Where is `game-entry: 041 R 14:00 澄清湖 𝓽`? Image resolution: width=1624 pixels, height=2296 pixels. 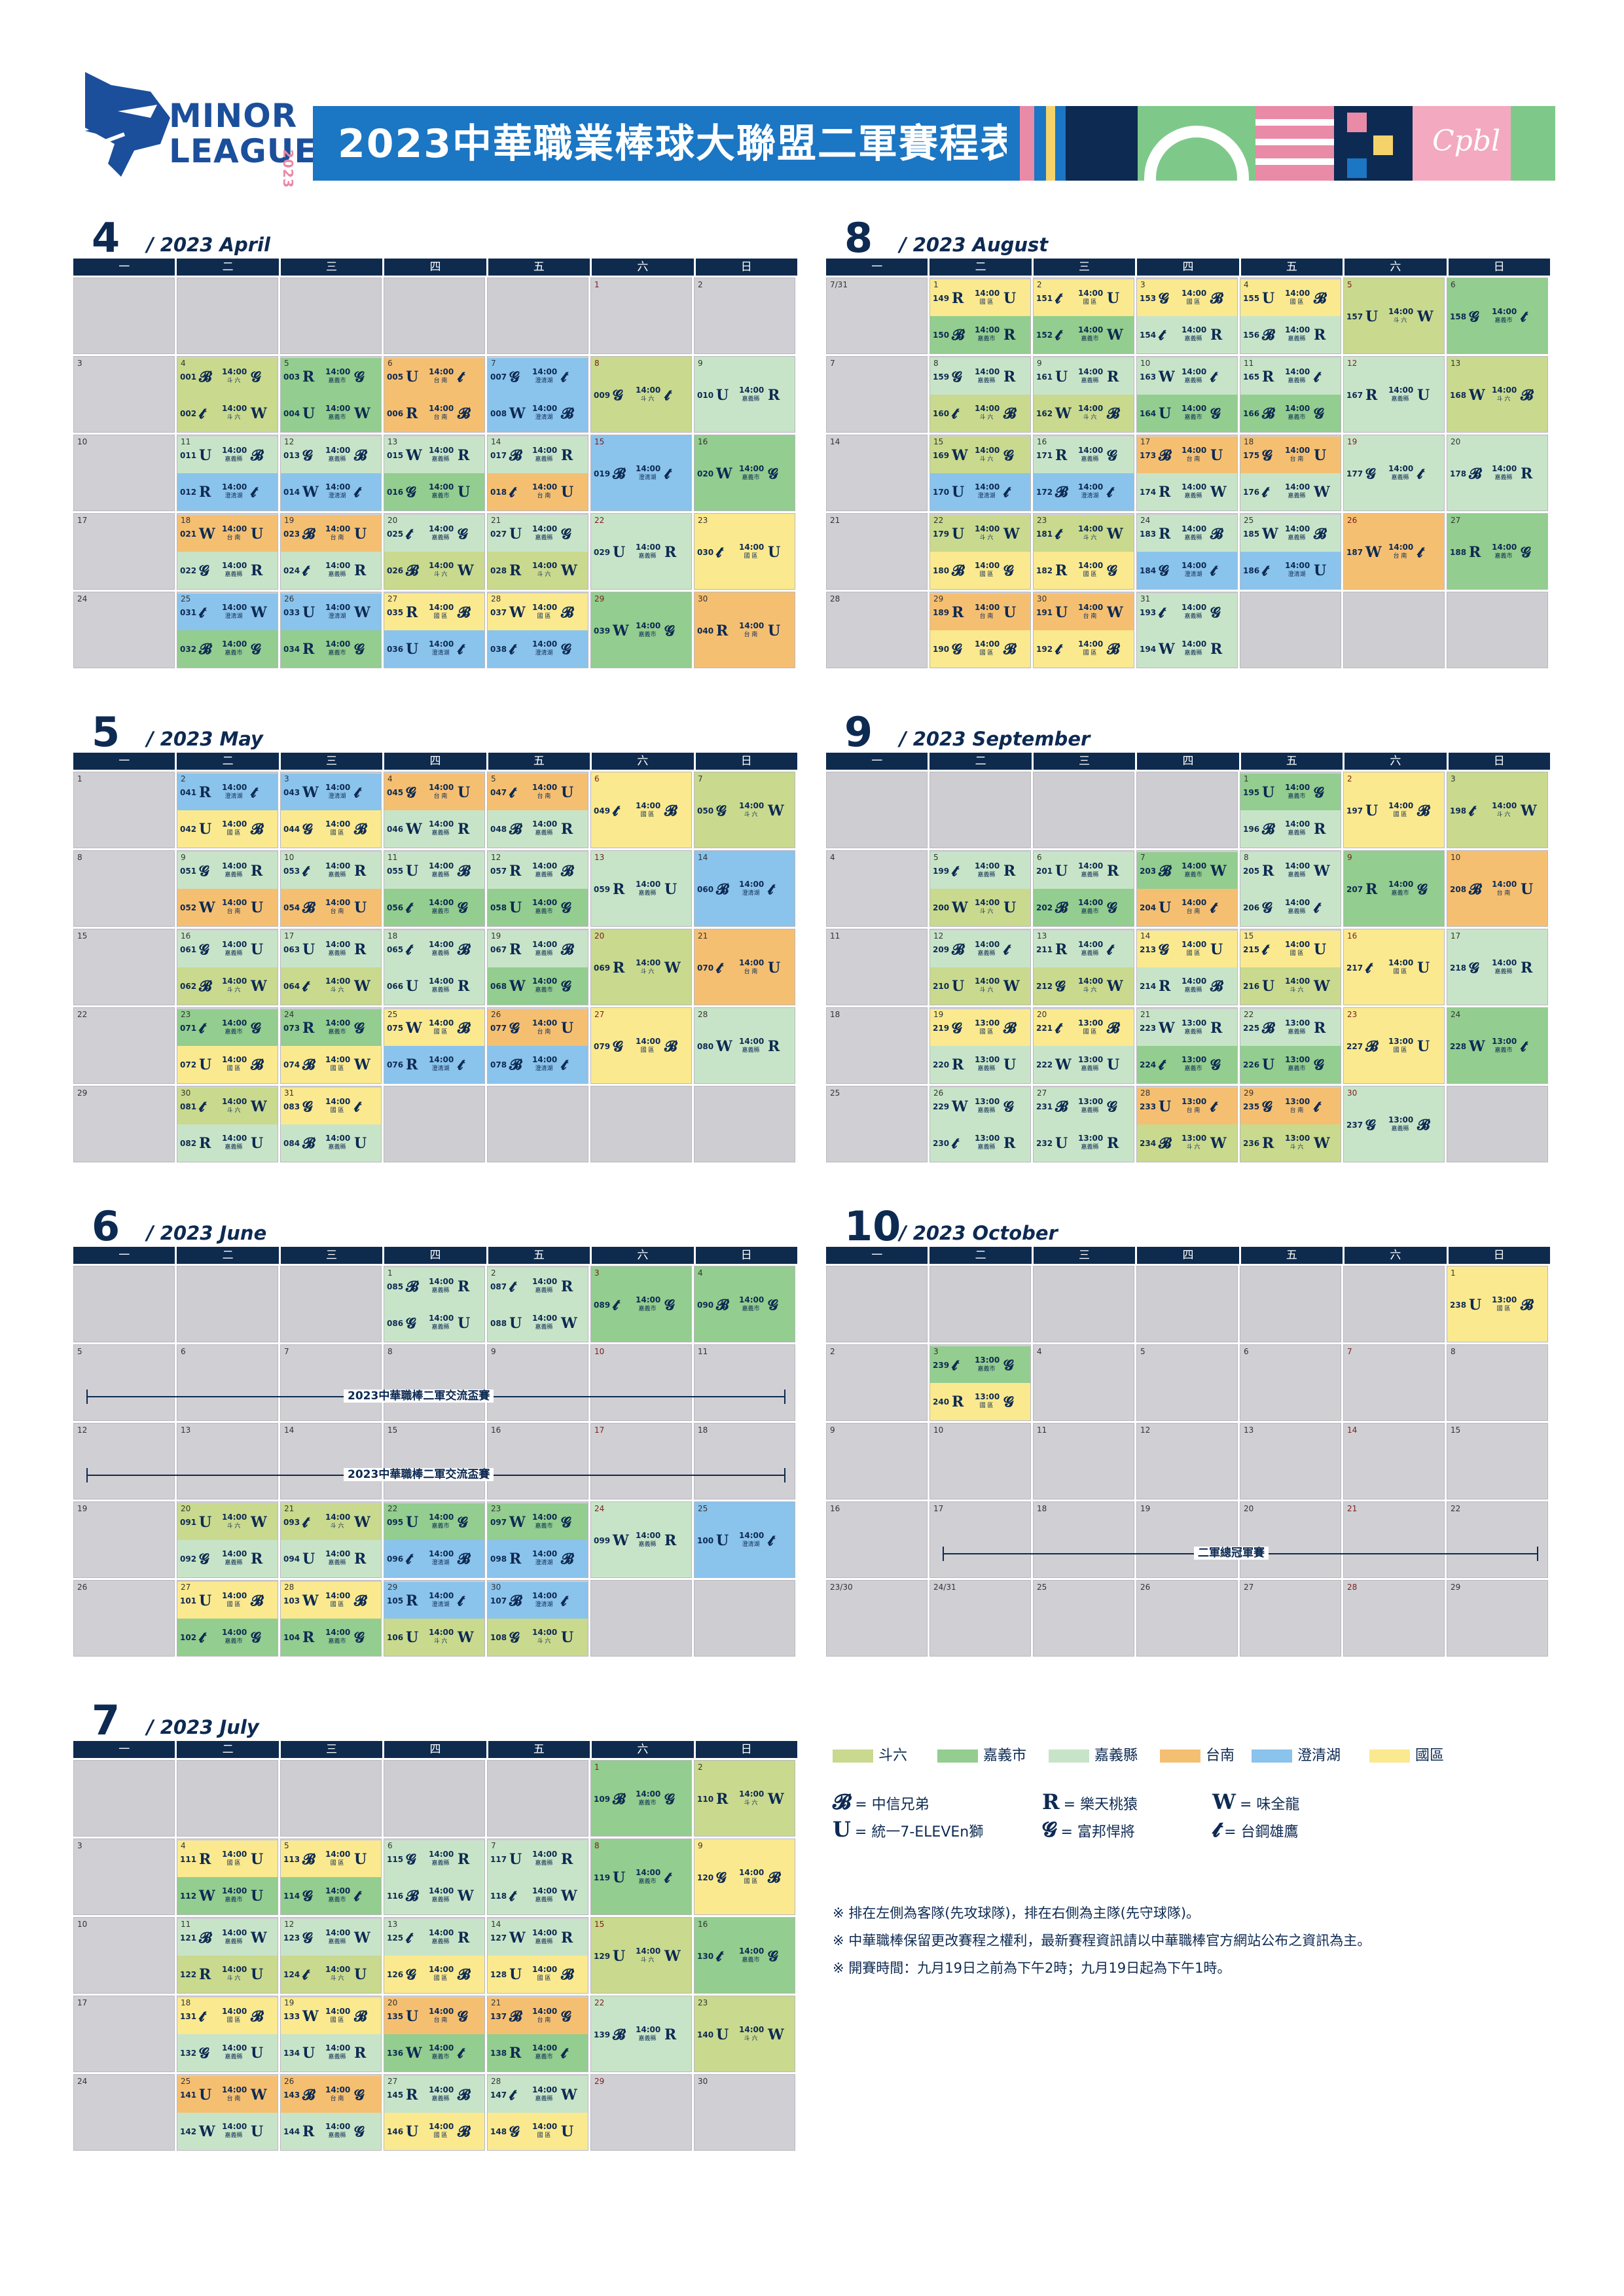 game-entry: 041 R 14:00 澄清湖 𝓽 is located at coordinates (227, 792).